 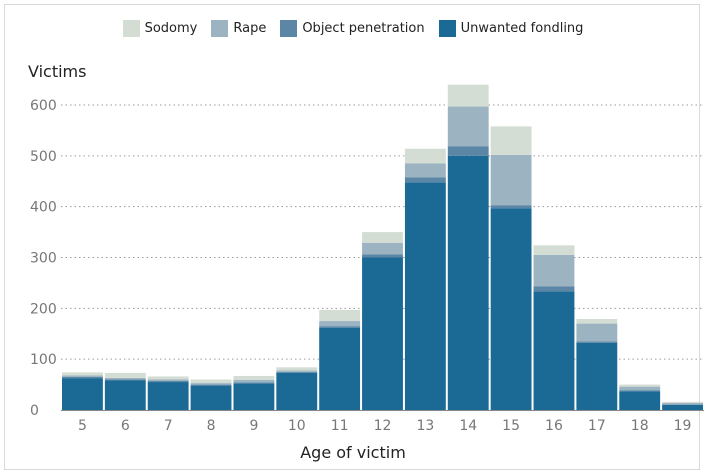 I want to click on legend-item-rape: Rape, so click(x=238, y=28).